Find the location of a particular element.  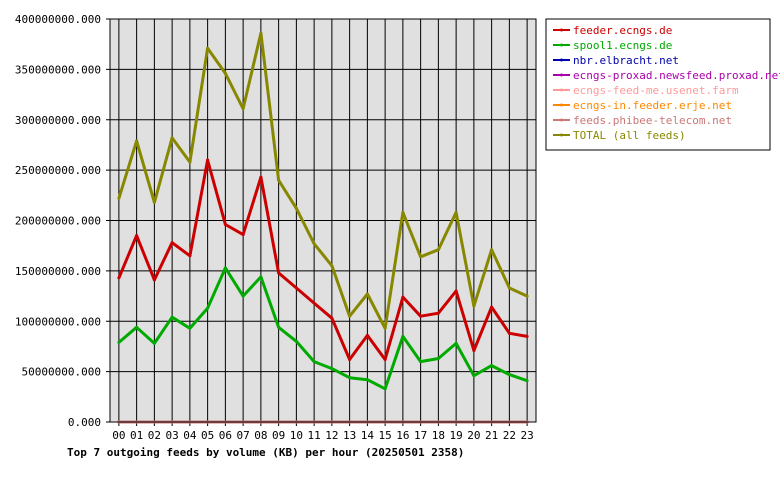

y-tick-label: 400000000.000 is located at coordinates (58, 19).